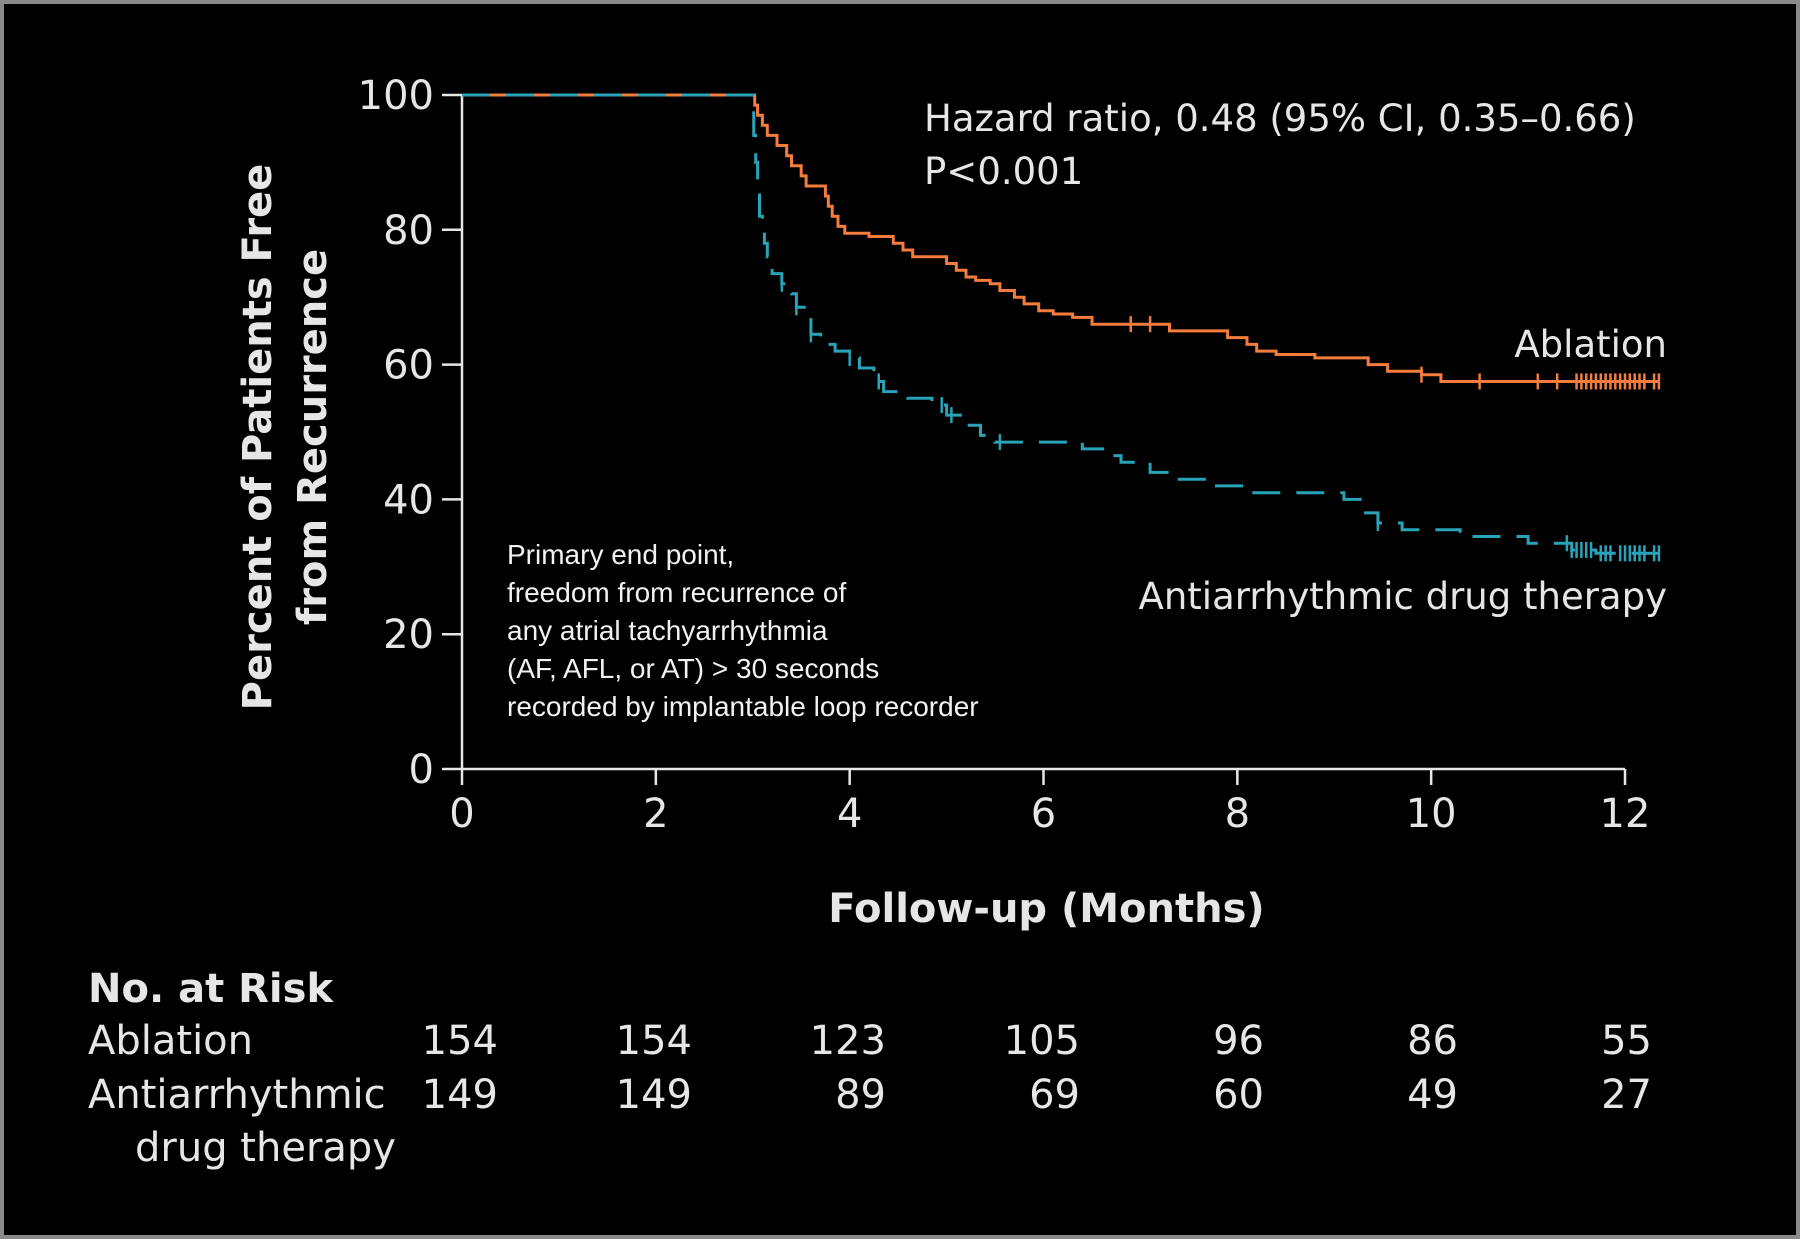 This screenshot has width=1800, height=1239. I want to click on endpoint-note: (AF, AFL, or AT) > 30 seconds, so click(693, 668).